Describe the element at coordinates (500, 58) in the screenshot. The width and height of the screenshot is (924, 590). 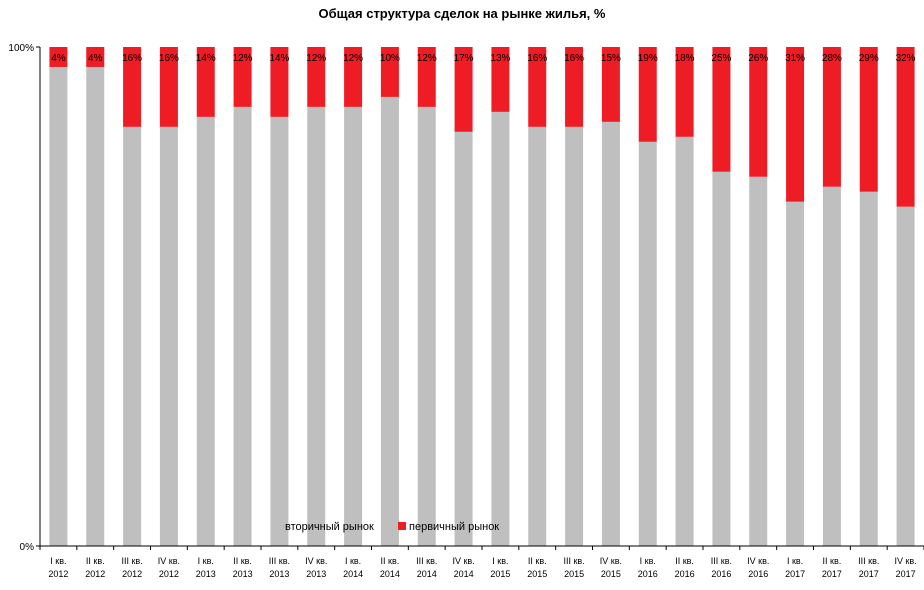
I see `data-label: 13%` at that location.